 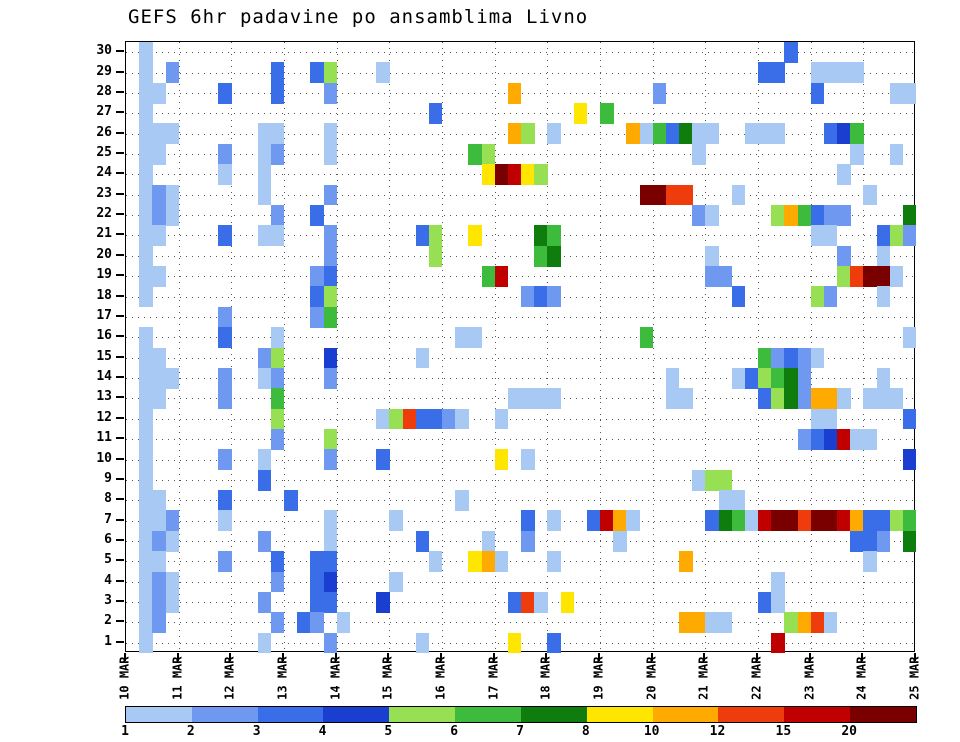 I want to click on y-tick-label: 17, so click(x=104, y=315).